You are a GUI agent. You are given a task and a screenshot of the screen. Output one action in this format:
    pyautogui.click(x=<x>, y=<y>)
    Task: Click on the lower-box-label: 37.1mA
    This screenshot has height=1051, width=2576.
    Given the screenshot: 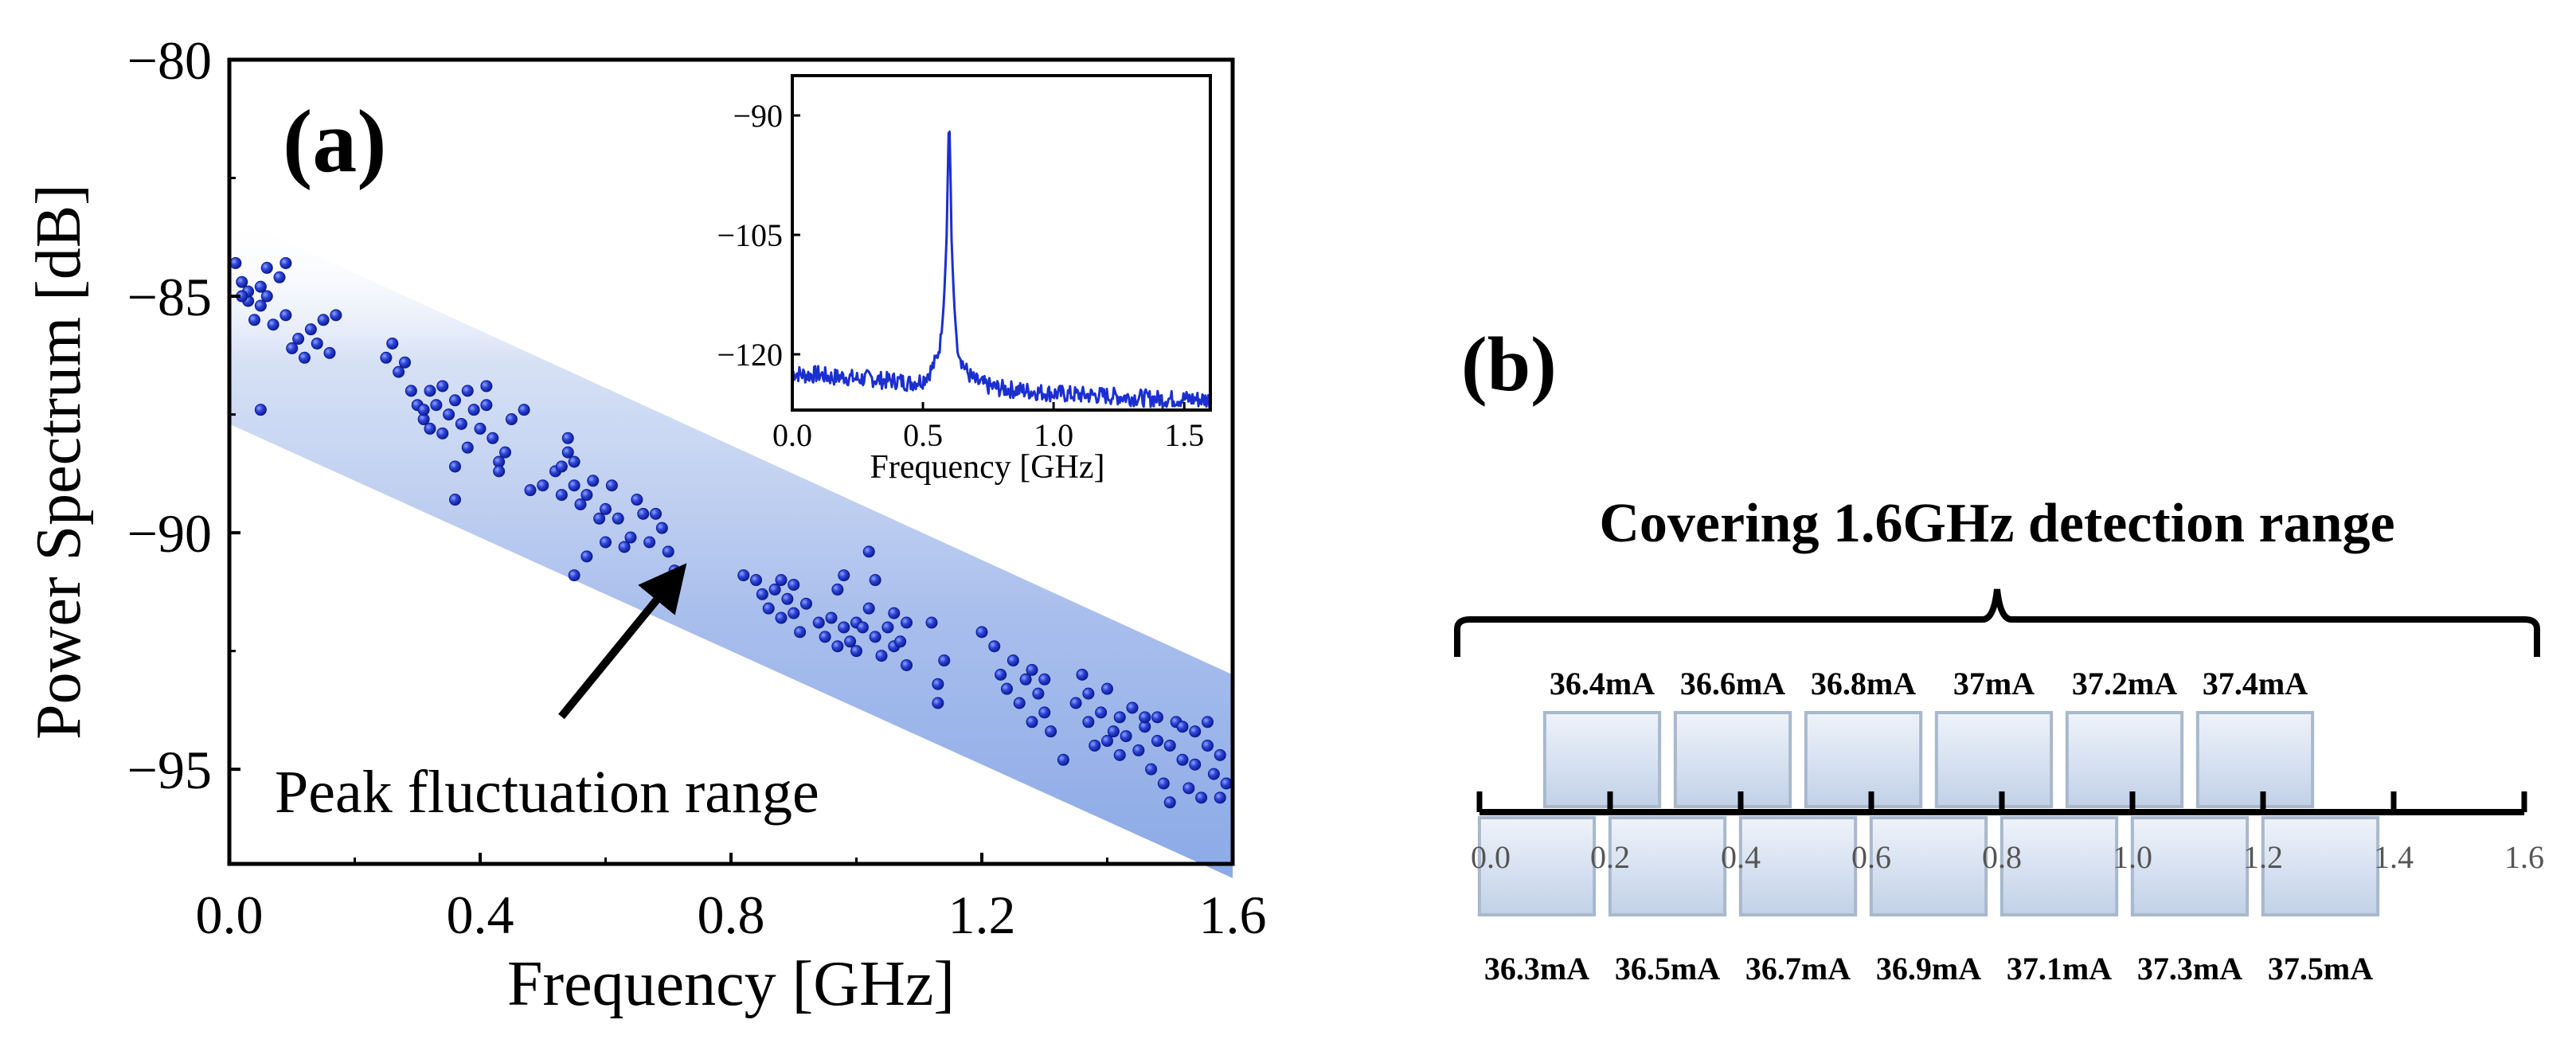 What is the action you would take?
    pyautogui.click(x=2059, y=969)
    